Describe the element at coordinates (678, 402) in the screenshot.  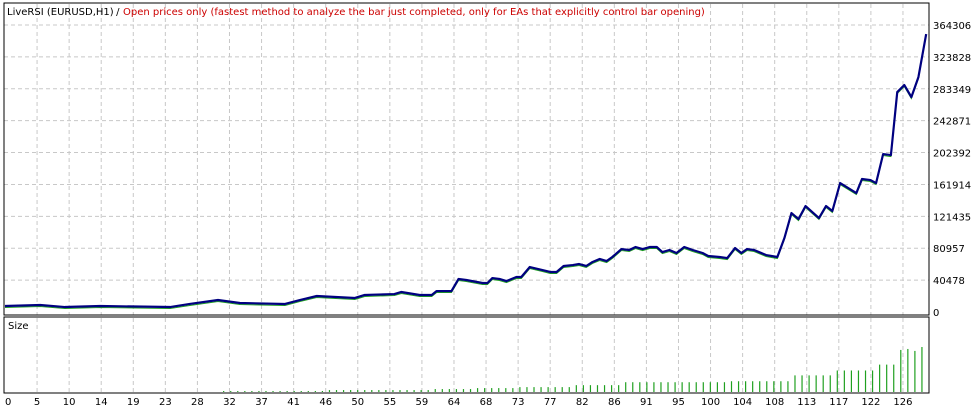
I see `x-tick-label: 95` at that location.